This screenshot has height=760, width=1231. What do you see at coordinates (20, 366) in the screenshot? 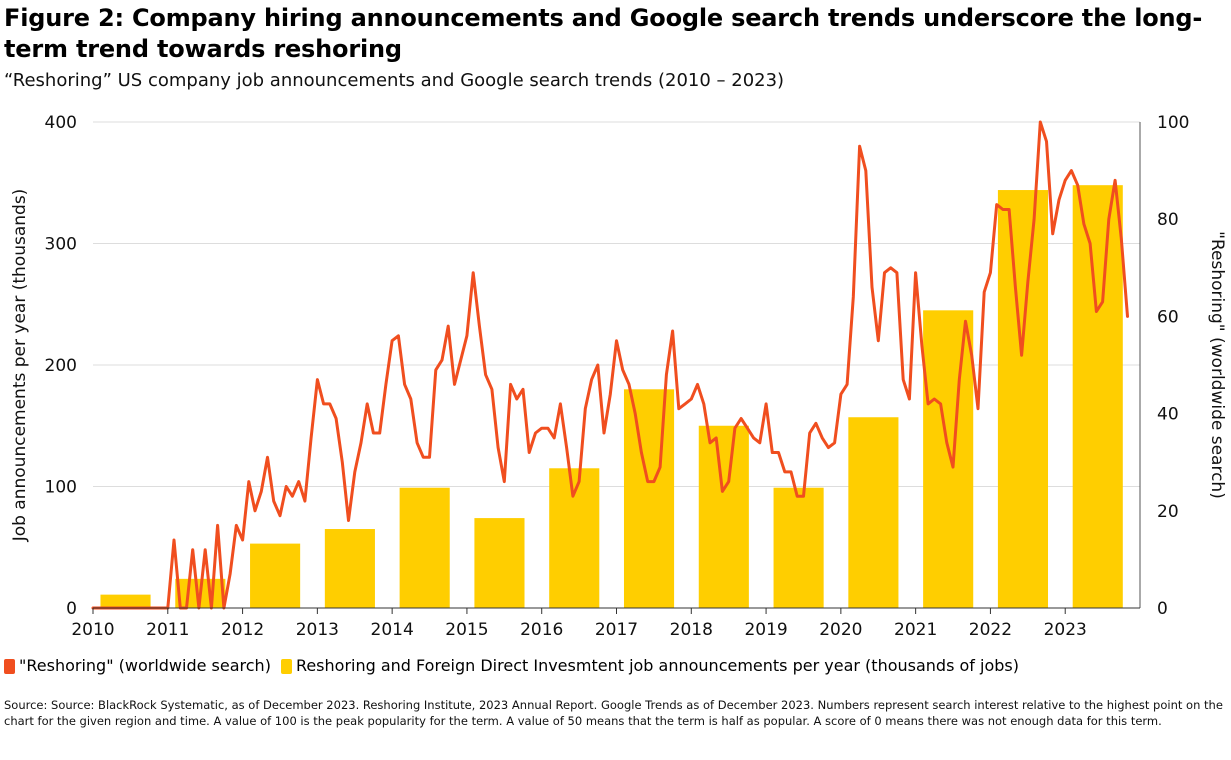
I see `y-axis-title: Job announcements per year (thousands)` at bounding box center [20, 366].